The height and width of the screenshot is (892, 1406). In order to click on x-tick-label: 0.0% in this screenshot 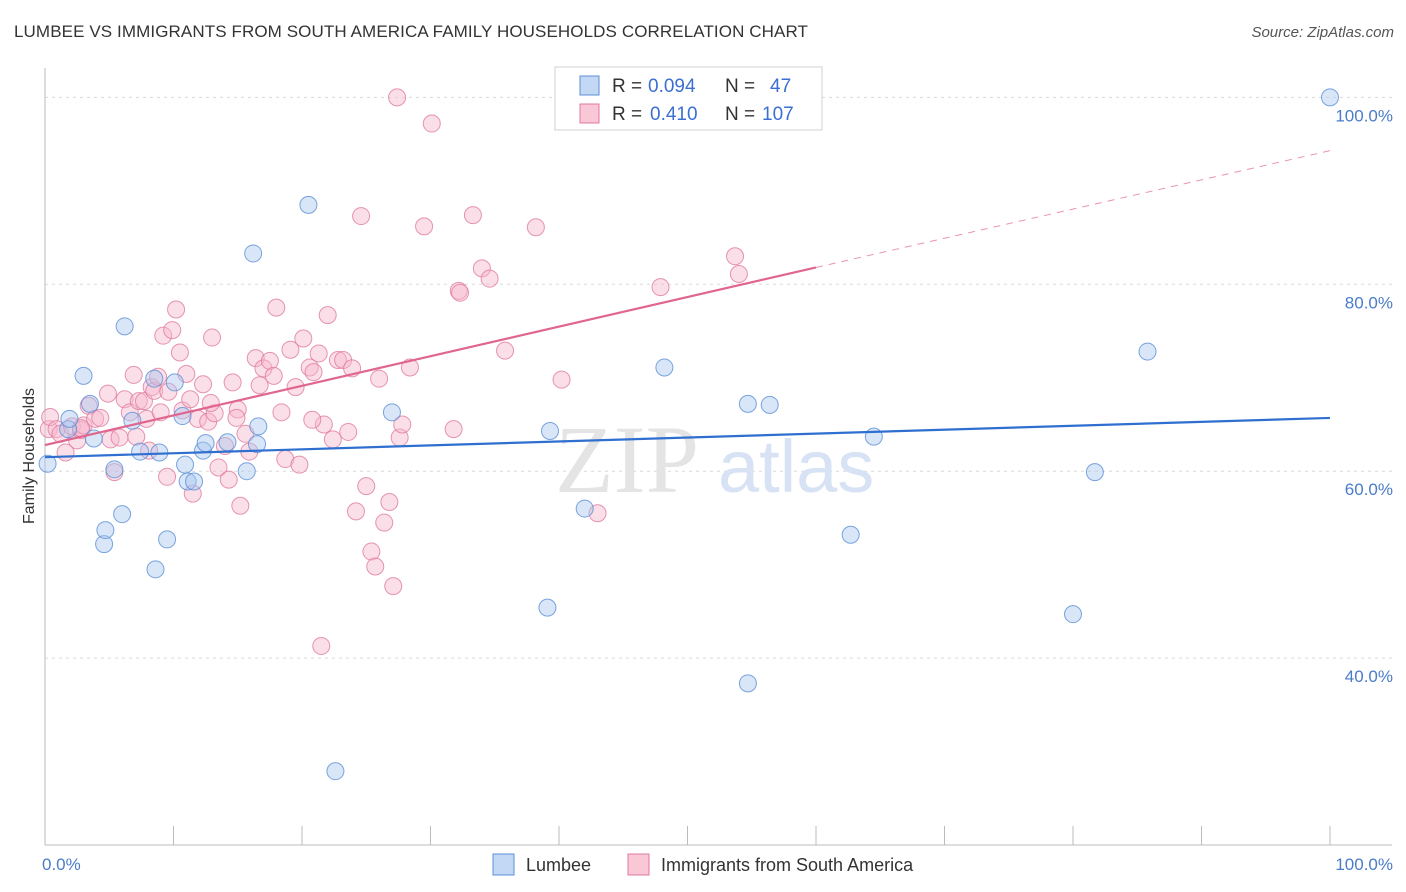, I will do `click(61, 864)`.